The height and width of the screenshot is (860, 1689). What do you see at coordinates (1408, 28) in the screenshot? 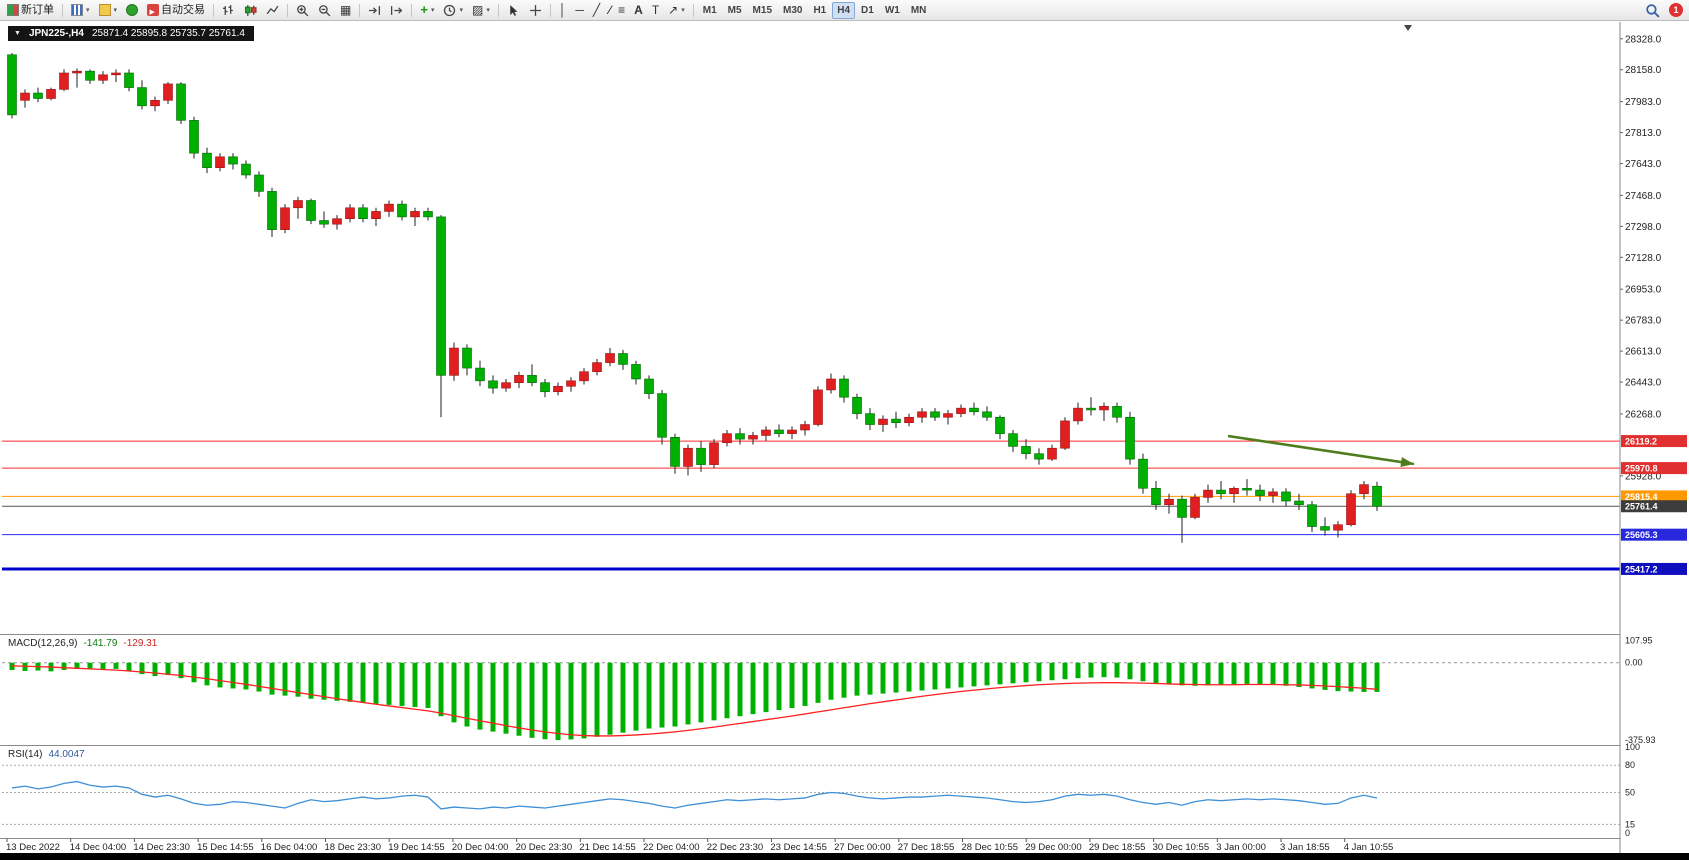
I see `scroll-end-marker` at bounding box center [1408, 28].